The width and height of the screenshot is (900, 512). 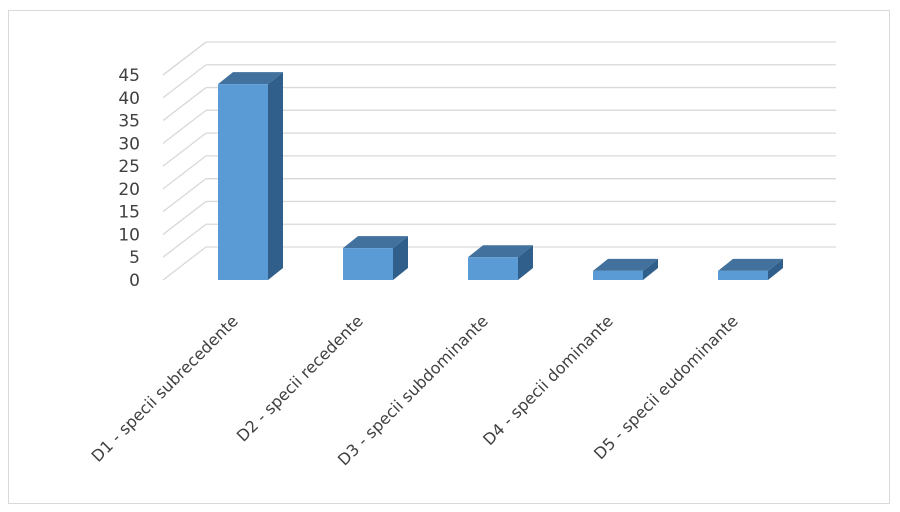 I want to click on y-tick-label: 5, so click(x=134, y=258).